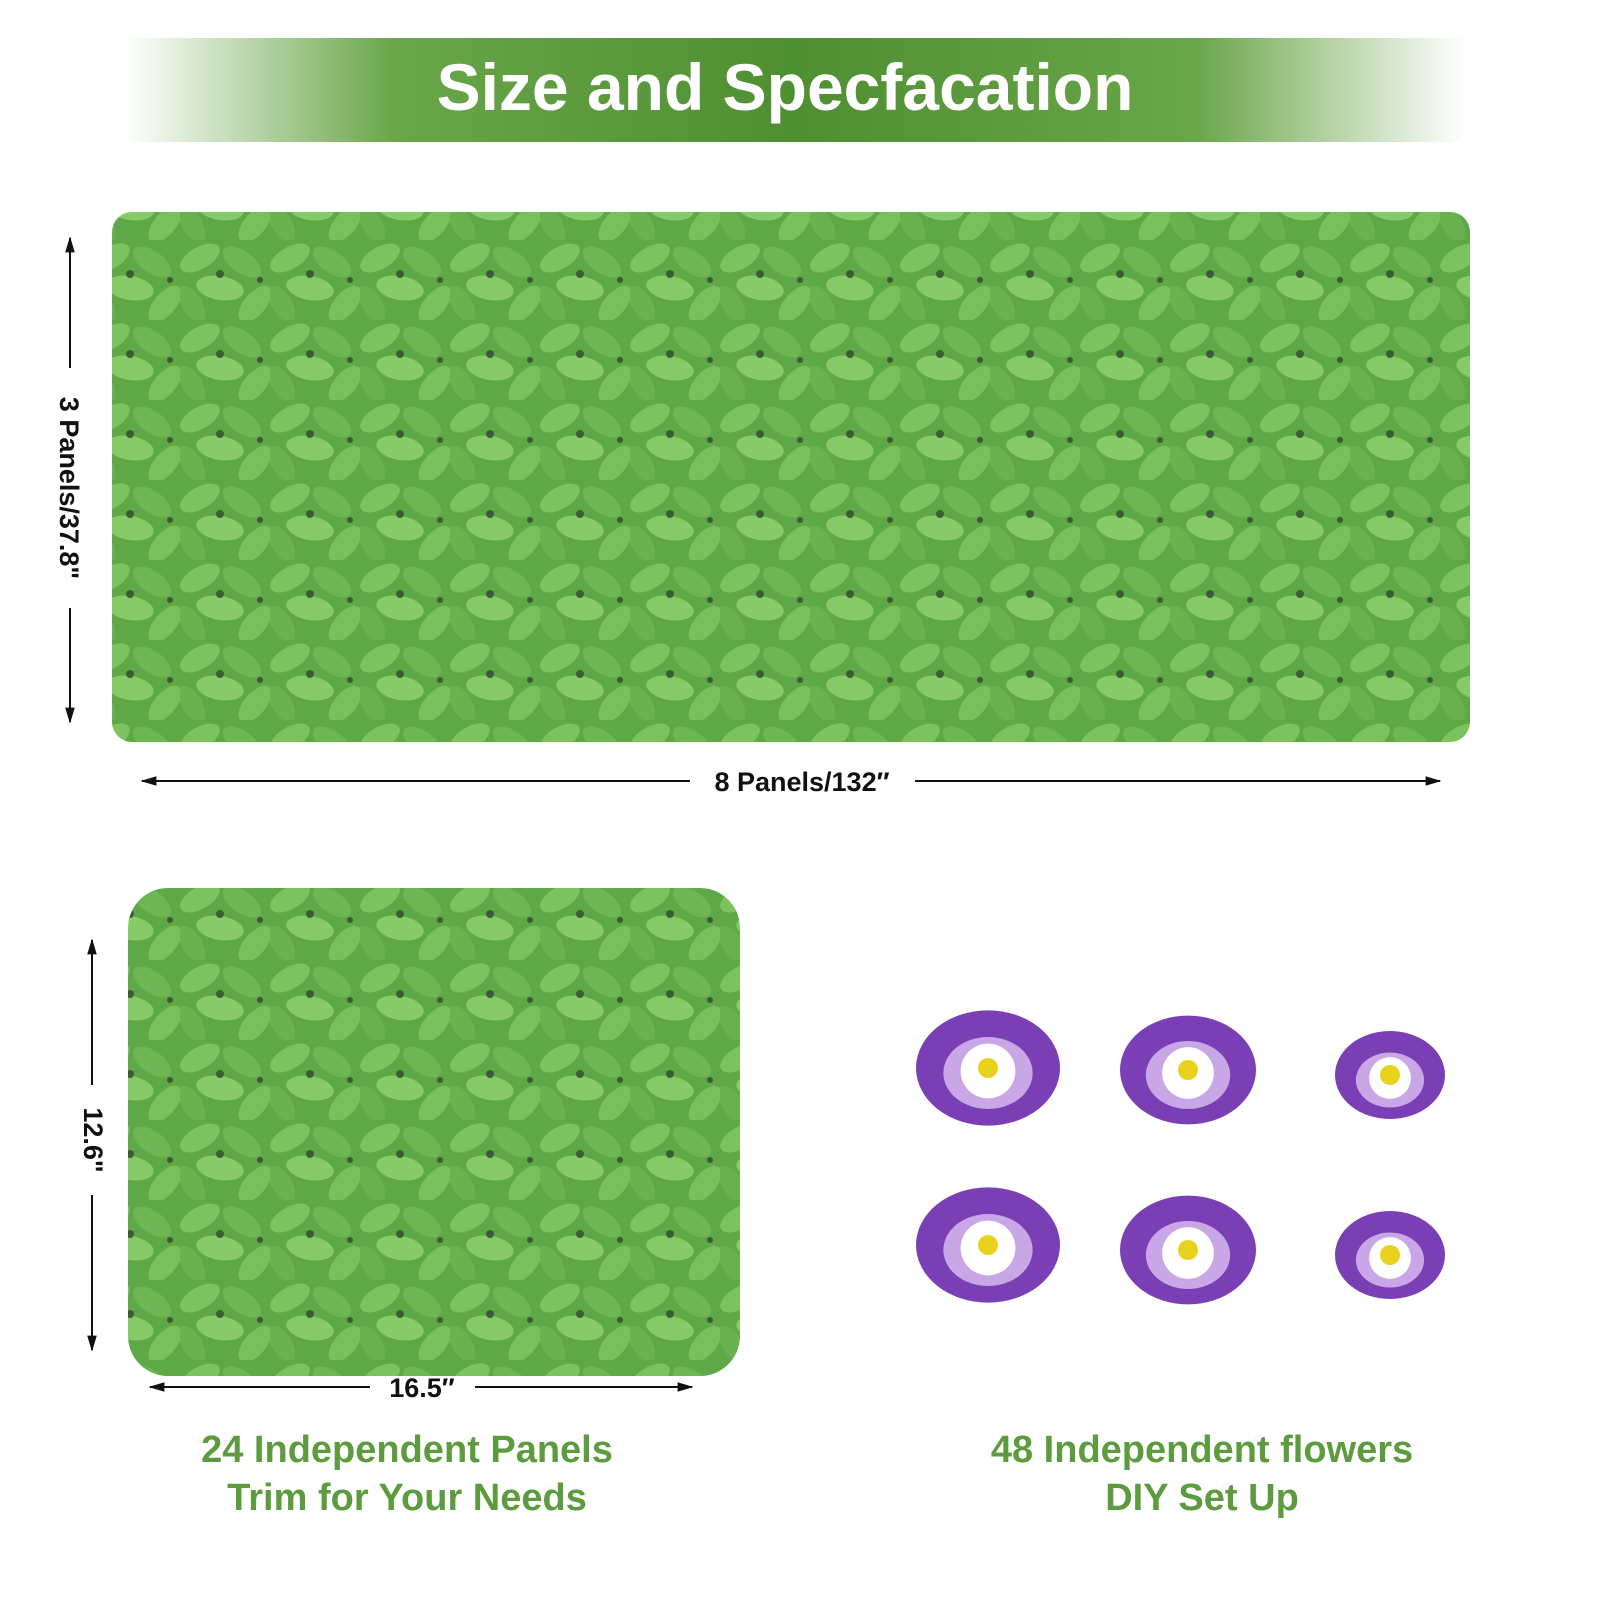 The height and width of the screenshot is (1600, 1600). What do you see at coordinates (1180, 1157) in the screenshot?
I see `flowers` at bounding box center [1180, 1157].